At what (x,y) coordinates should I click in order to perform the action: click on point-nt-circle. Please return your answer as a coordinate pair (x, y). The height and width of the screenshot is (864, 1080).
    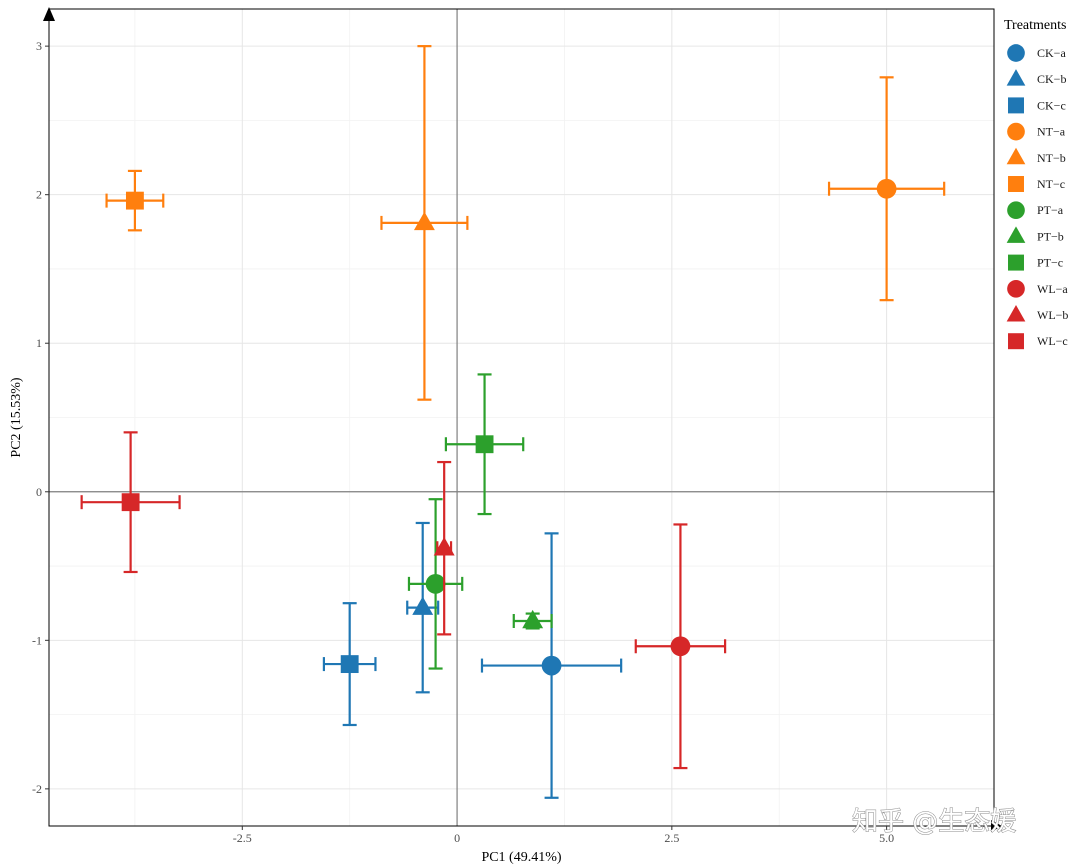
    Looking at the image, I should click on (886, 189).